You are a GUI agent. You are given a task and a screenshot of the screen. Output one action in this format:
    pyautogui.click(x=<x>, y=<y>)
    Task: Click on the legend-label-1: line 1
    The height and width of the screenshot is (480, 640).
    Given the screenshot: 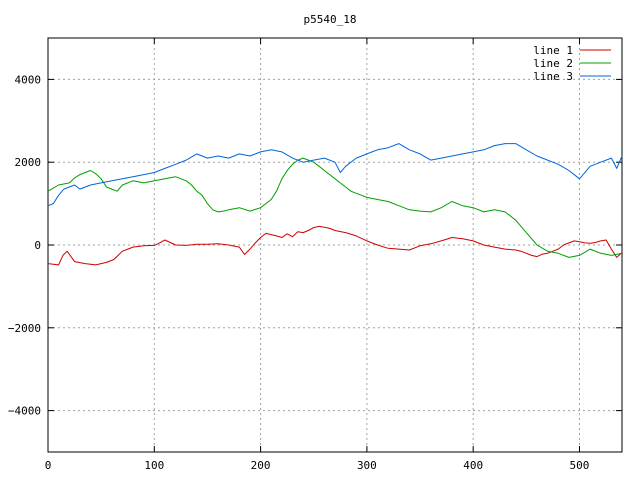 What is the action you would take?
    pyautogui.click(x=553, y=50)
    